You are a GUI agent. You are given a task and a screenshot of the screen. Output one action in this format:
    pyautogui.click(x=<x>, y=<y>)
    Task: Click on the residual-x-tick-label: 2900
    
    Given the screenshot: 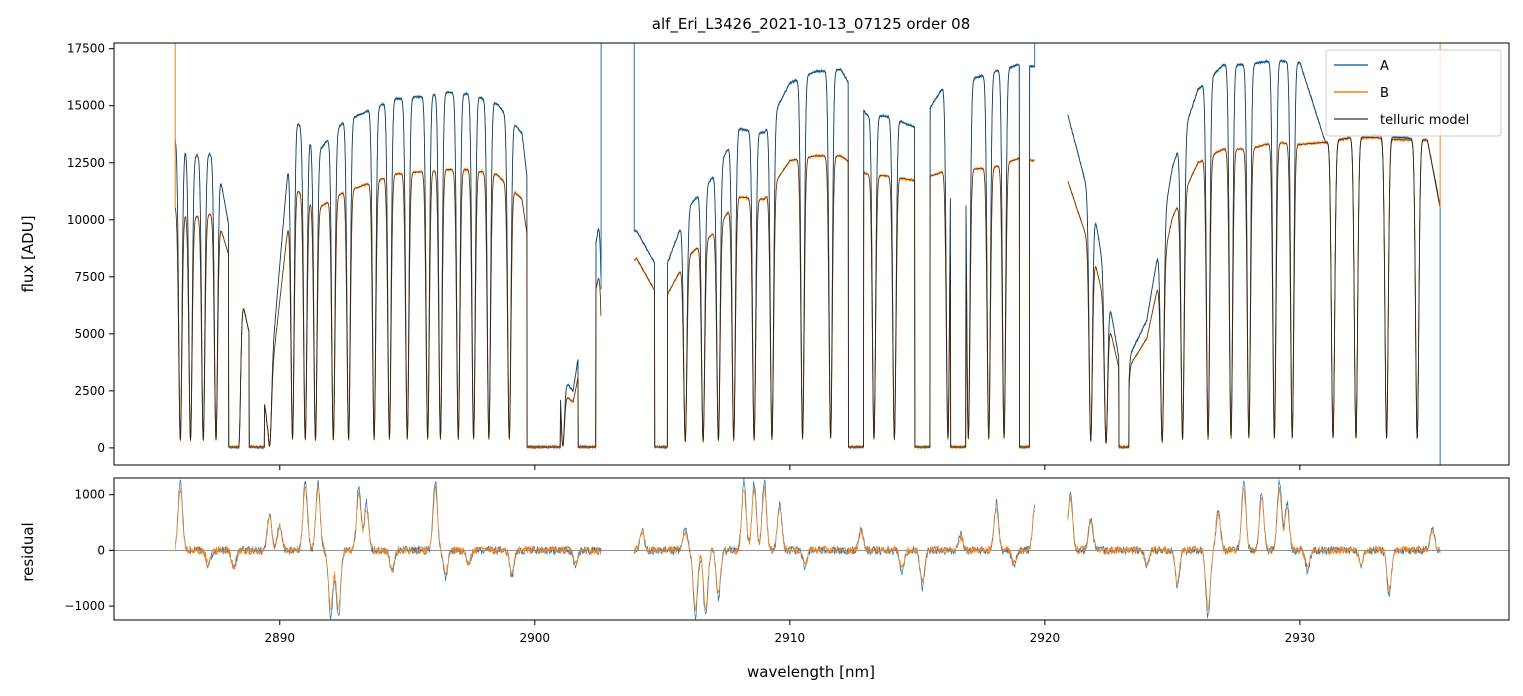 What is the action you would take?
    pyautogui.click(x=535, y=638)
    